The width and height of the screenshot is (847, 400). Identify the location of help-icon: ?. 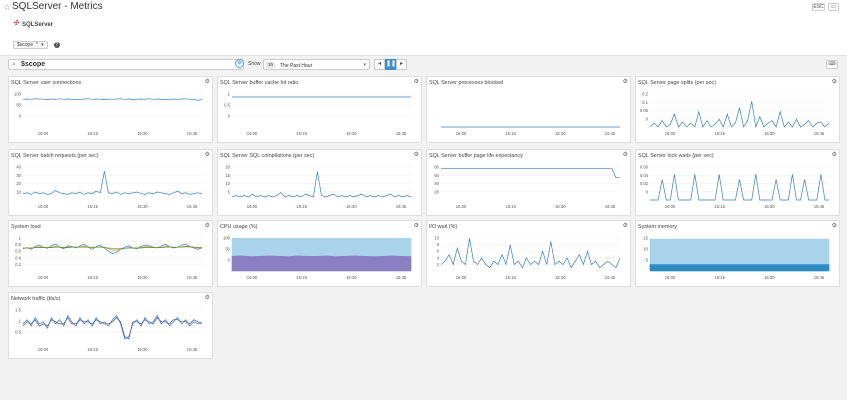
(56, 45).